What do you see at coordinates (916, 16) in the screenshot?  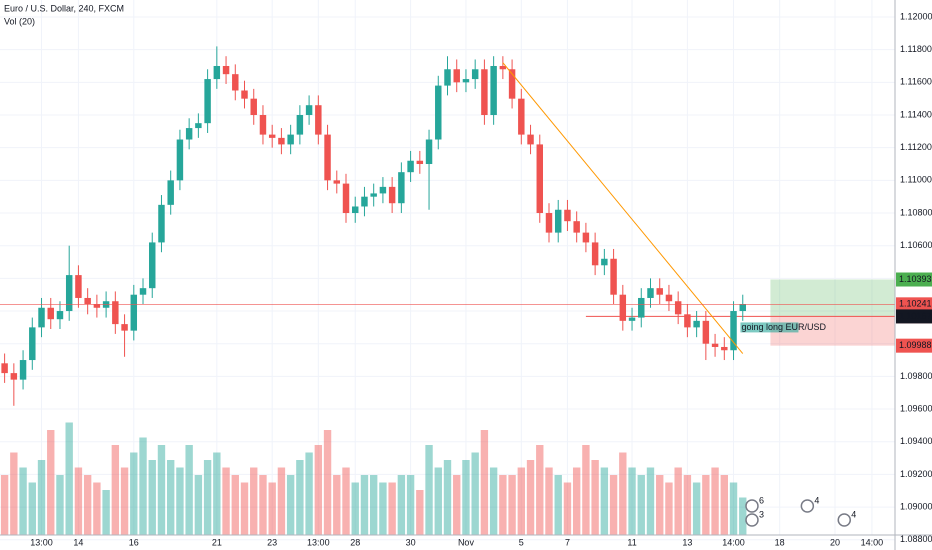 I see `y-tick-label: 1.12000` at bounding box center [916, 16].